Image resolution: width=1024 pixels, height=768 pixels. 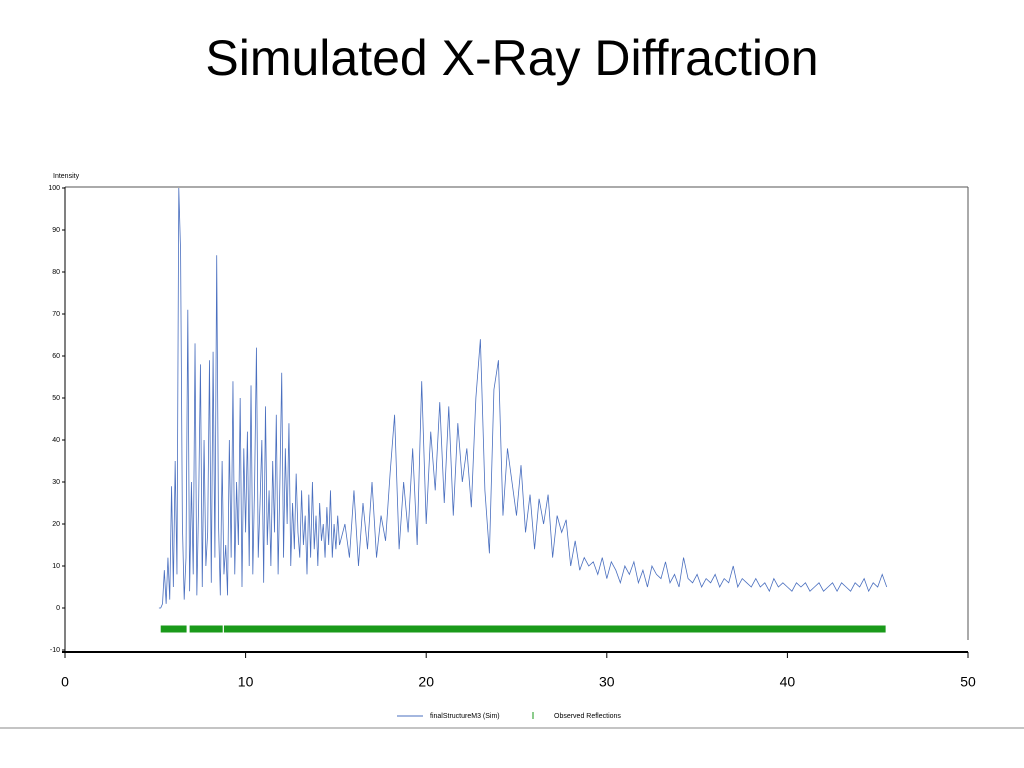 I want to click on legend-label: finalStructureM3 (Sim), so click(x=465, y=716).